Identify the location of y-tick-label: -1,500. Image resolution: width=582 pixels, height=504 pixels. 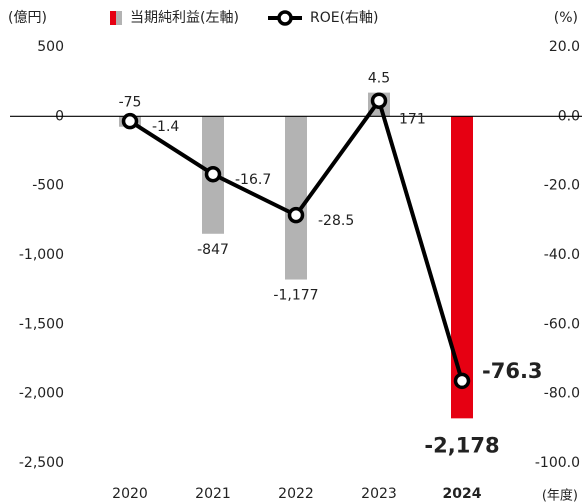
(41, 324).